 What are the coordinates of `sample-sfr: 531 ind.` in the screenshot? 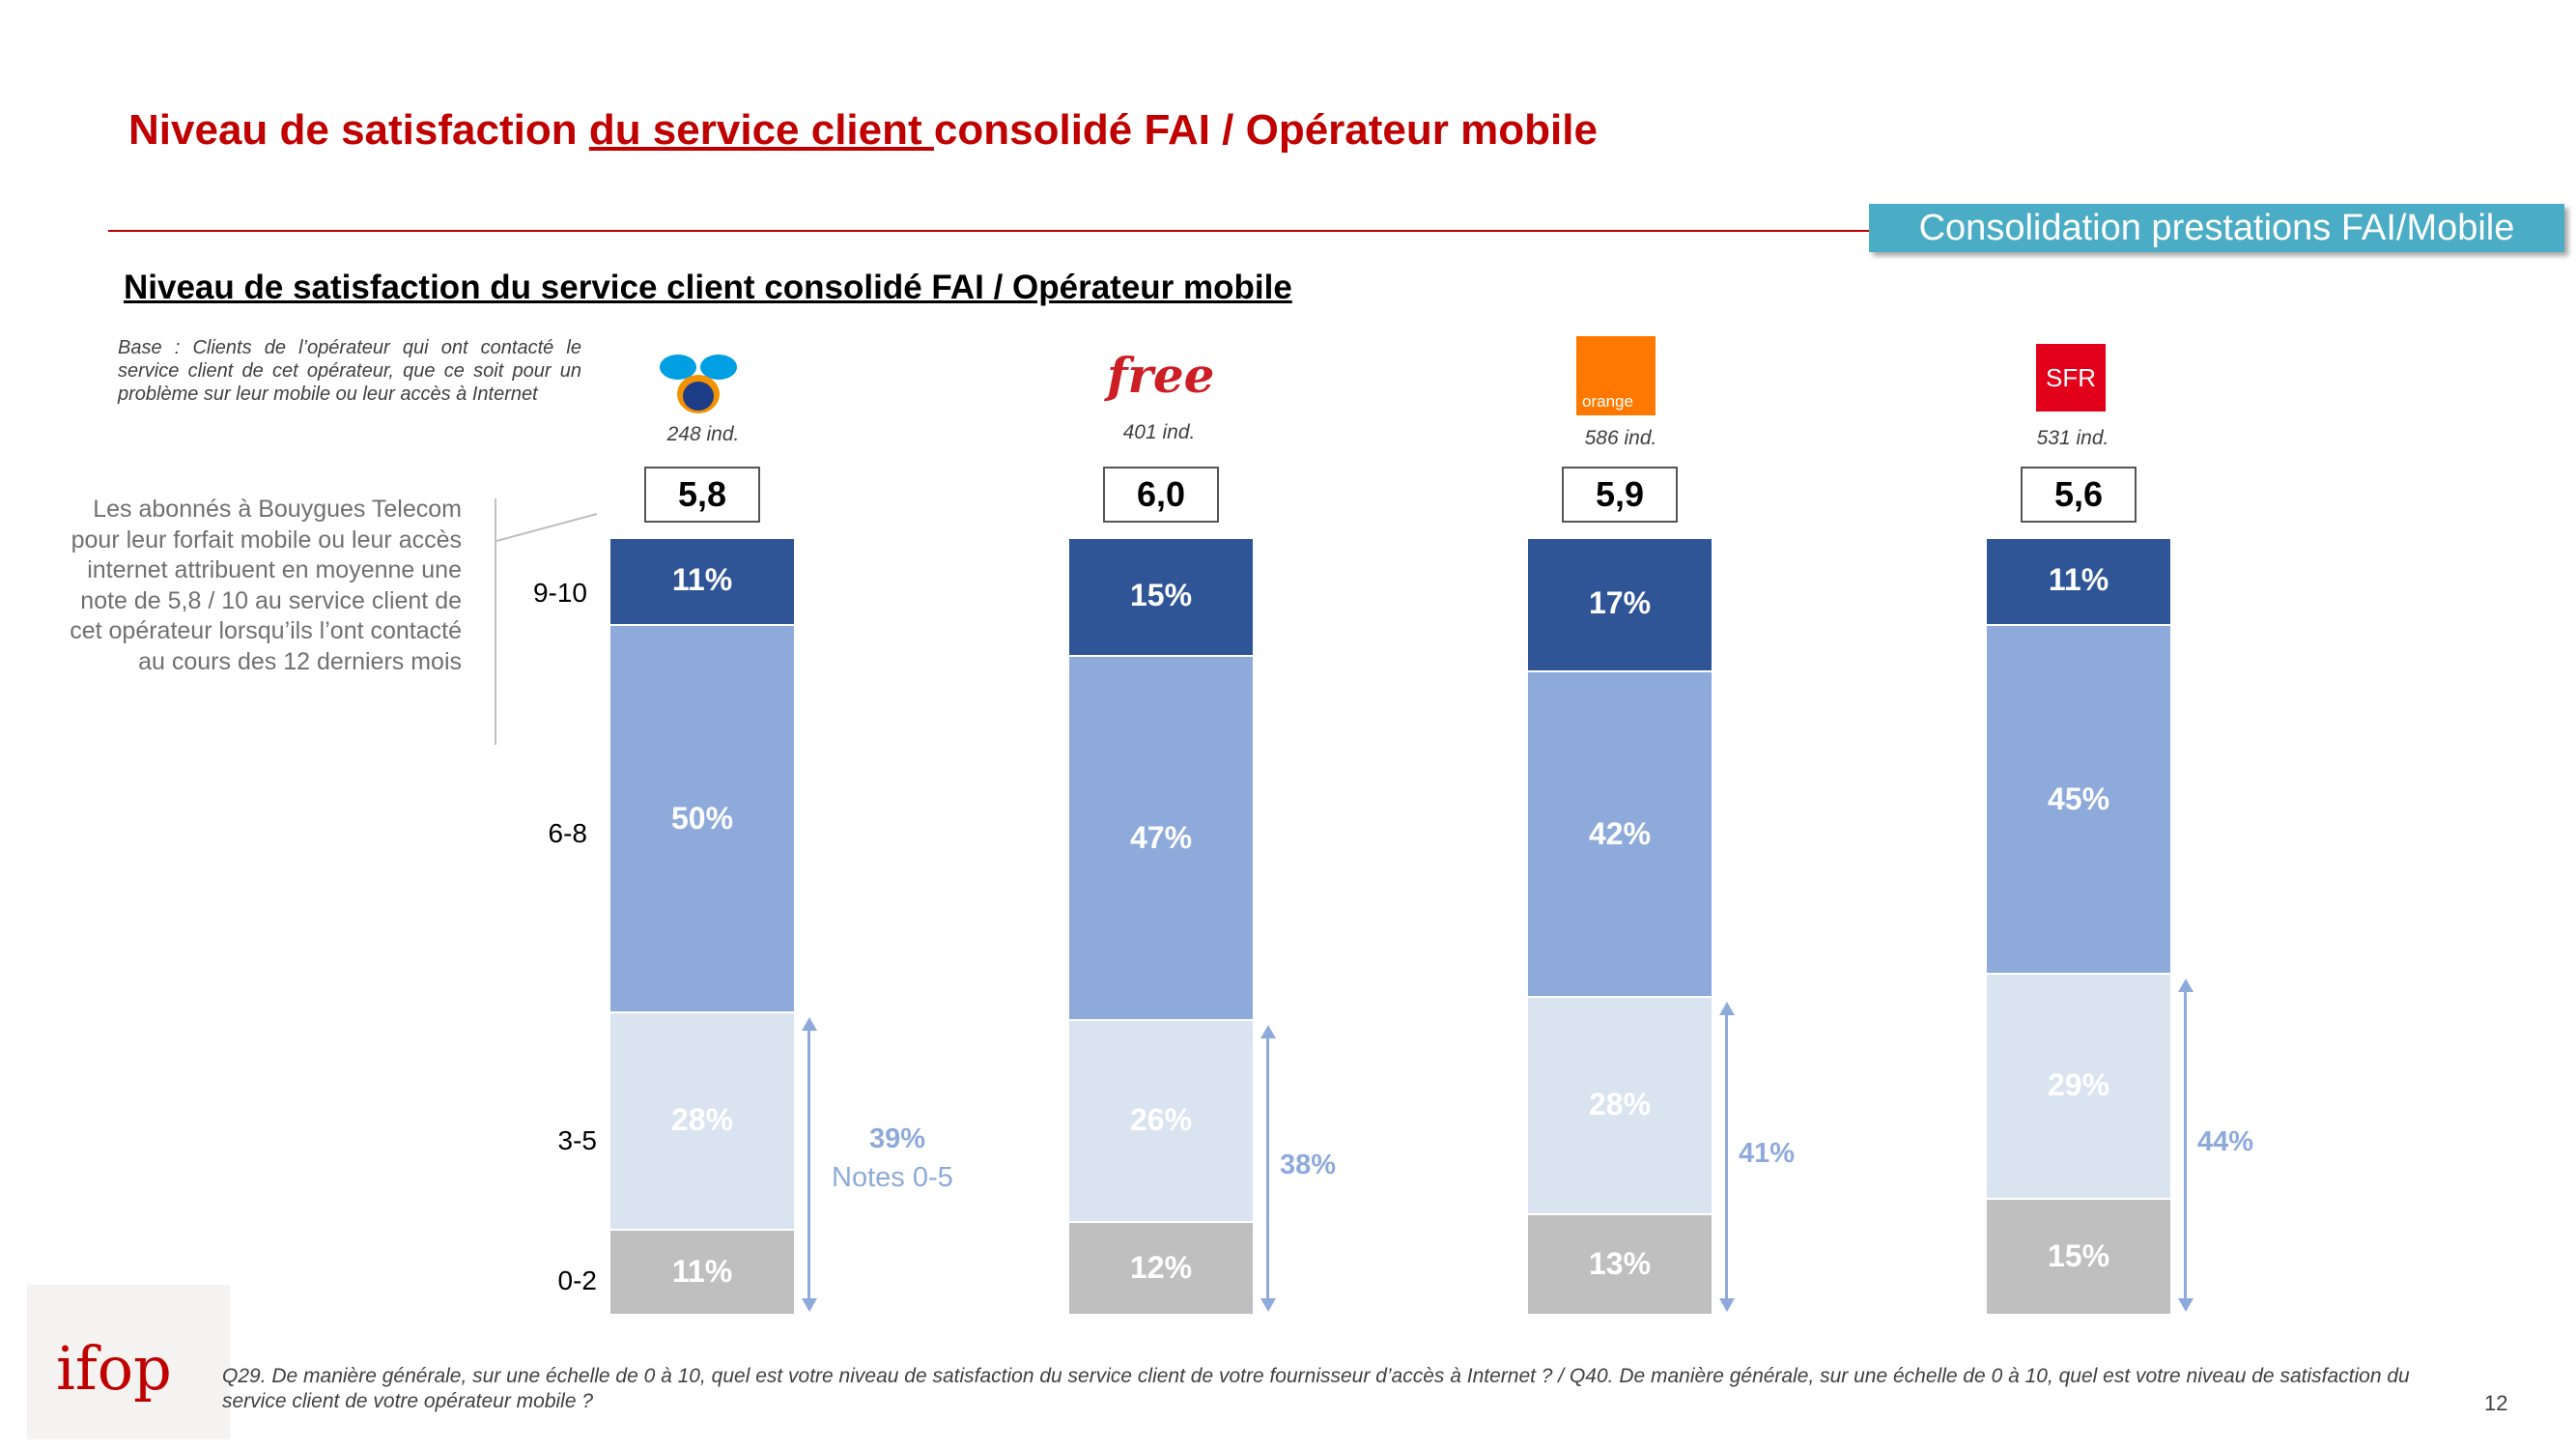 It's located at (2072, 438).